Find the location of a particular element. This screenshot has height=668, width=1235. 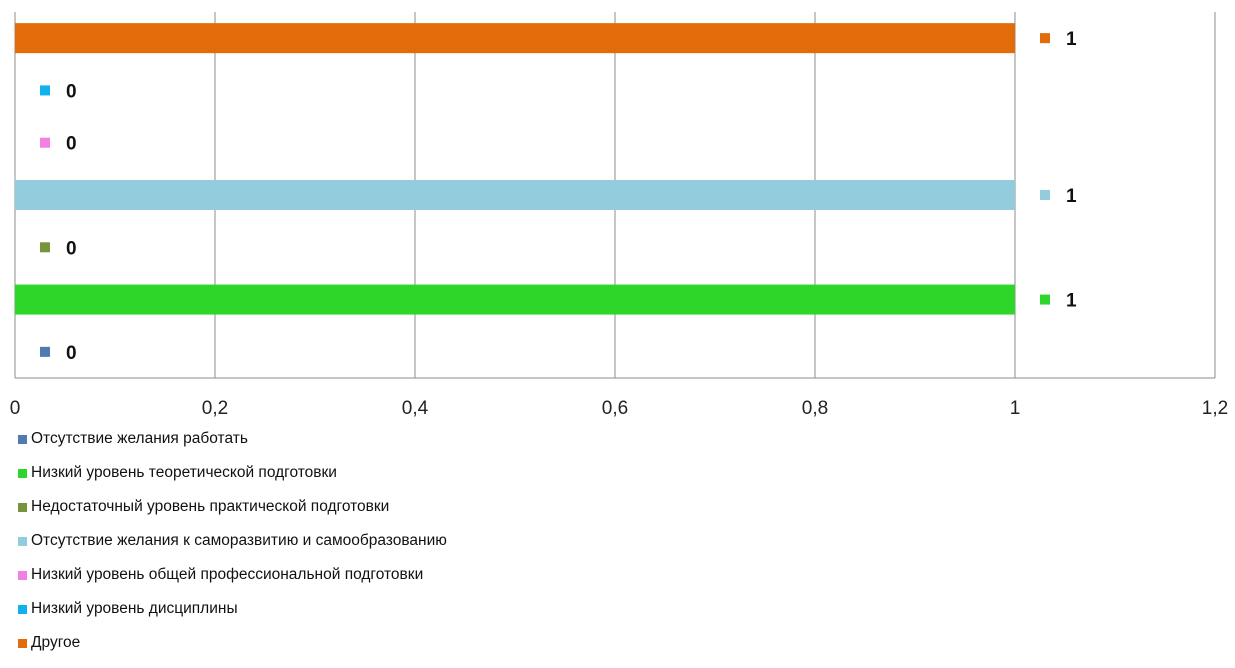

legend-label: Низкий уровень теоретической подготовки is located at coordinates (184, 472).